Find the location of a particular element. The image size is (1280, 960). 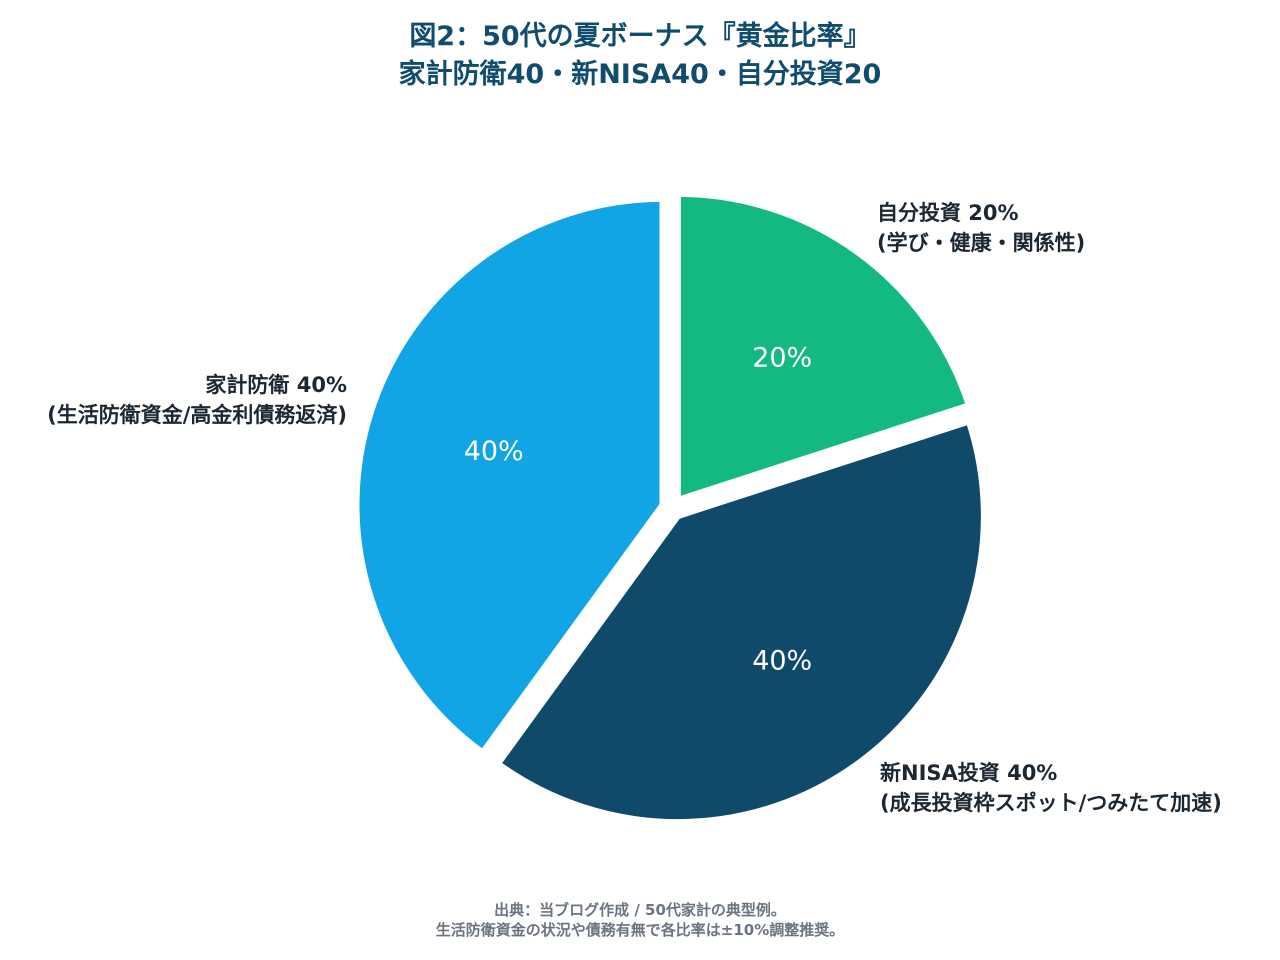

chart-title: 図2：50代の夏ボーナス『黄金比率』 家計防衛40・新NISA40・自分投資20 is located at coordinates (640, 56).